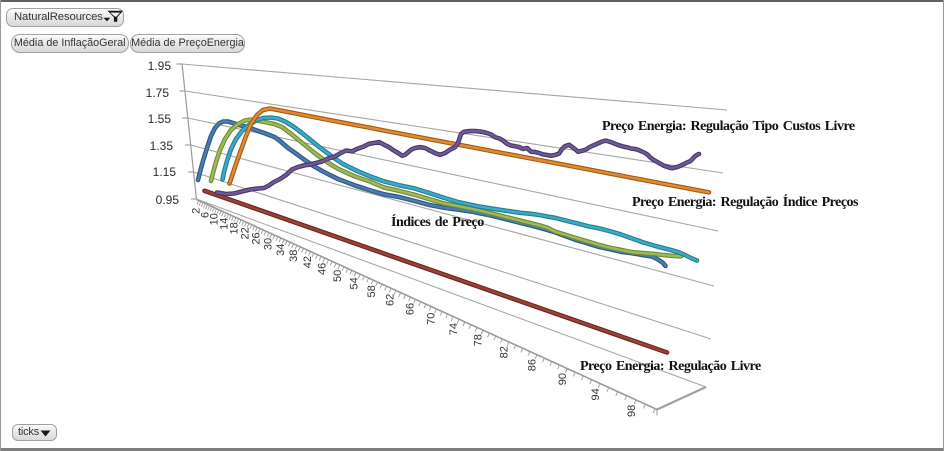 This screenshot has width=944, height=451. I want to click on svg-text: 54, so click(355, 283).